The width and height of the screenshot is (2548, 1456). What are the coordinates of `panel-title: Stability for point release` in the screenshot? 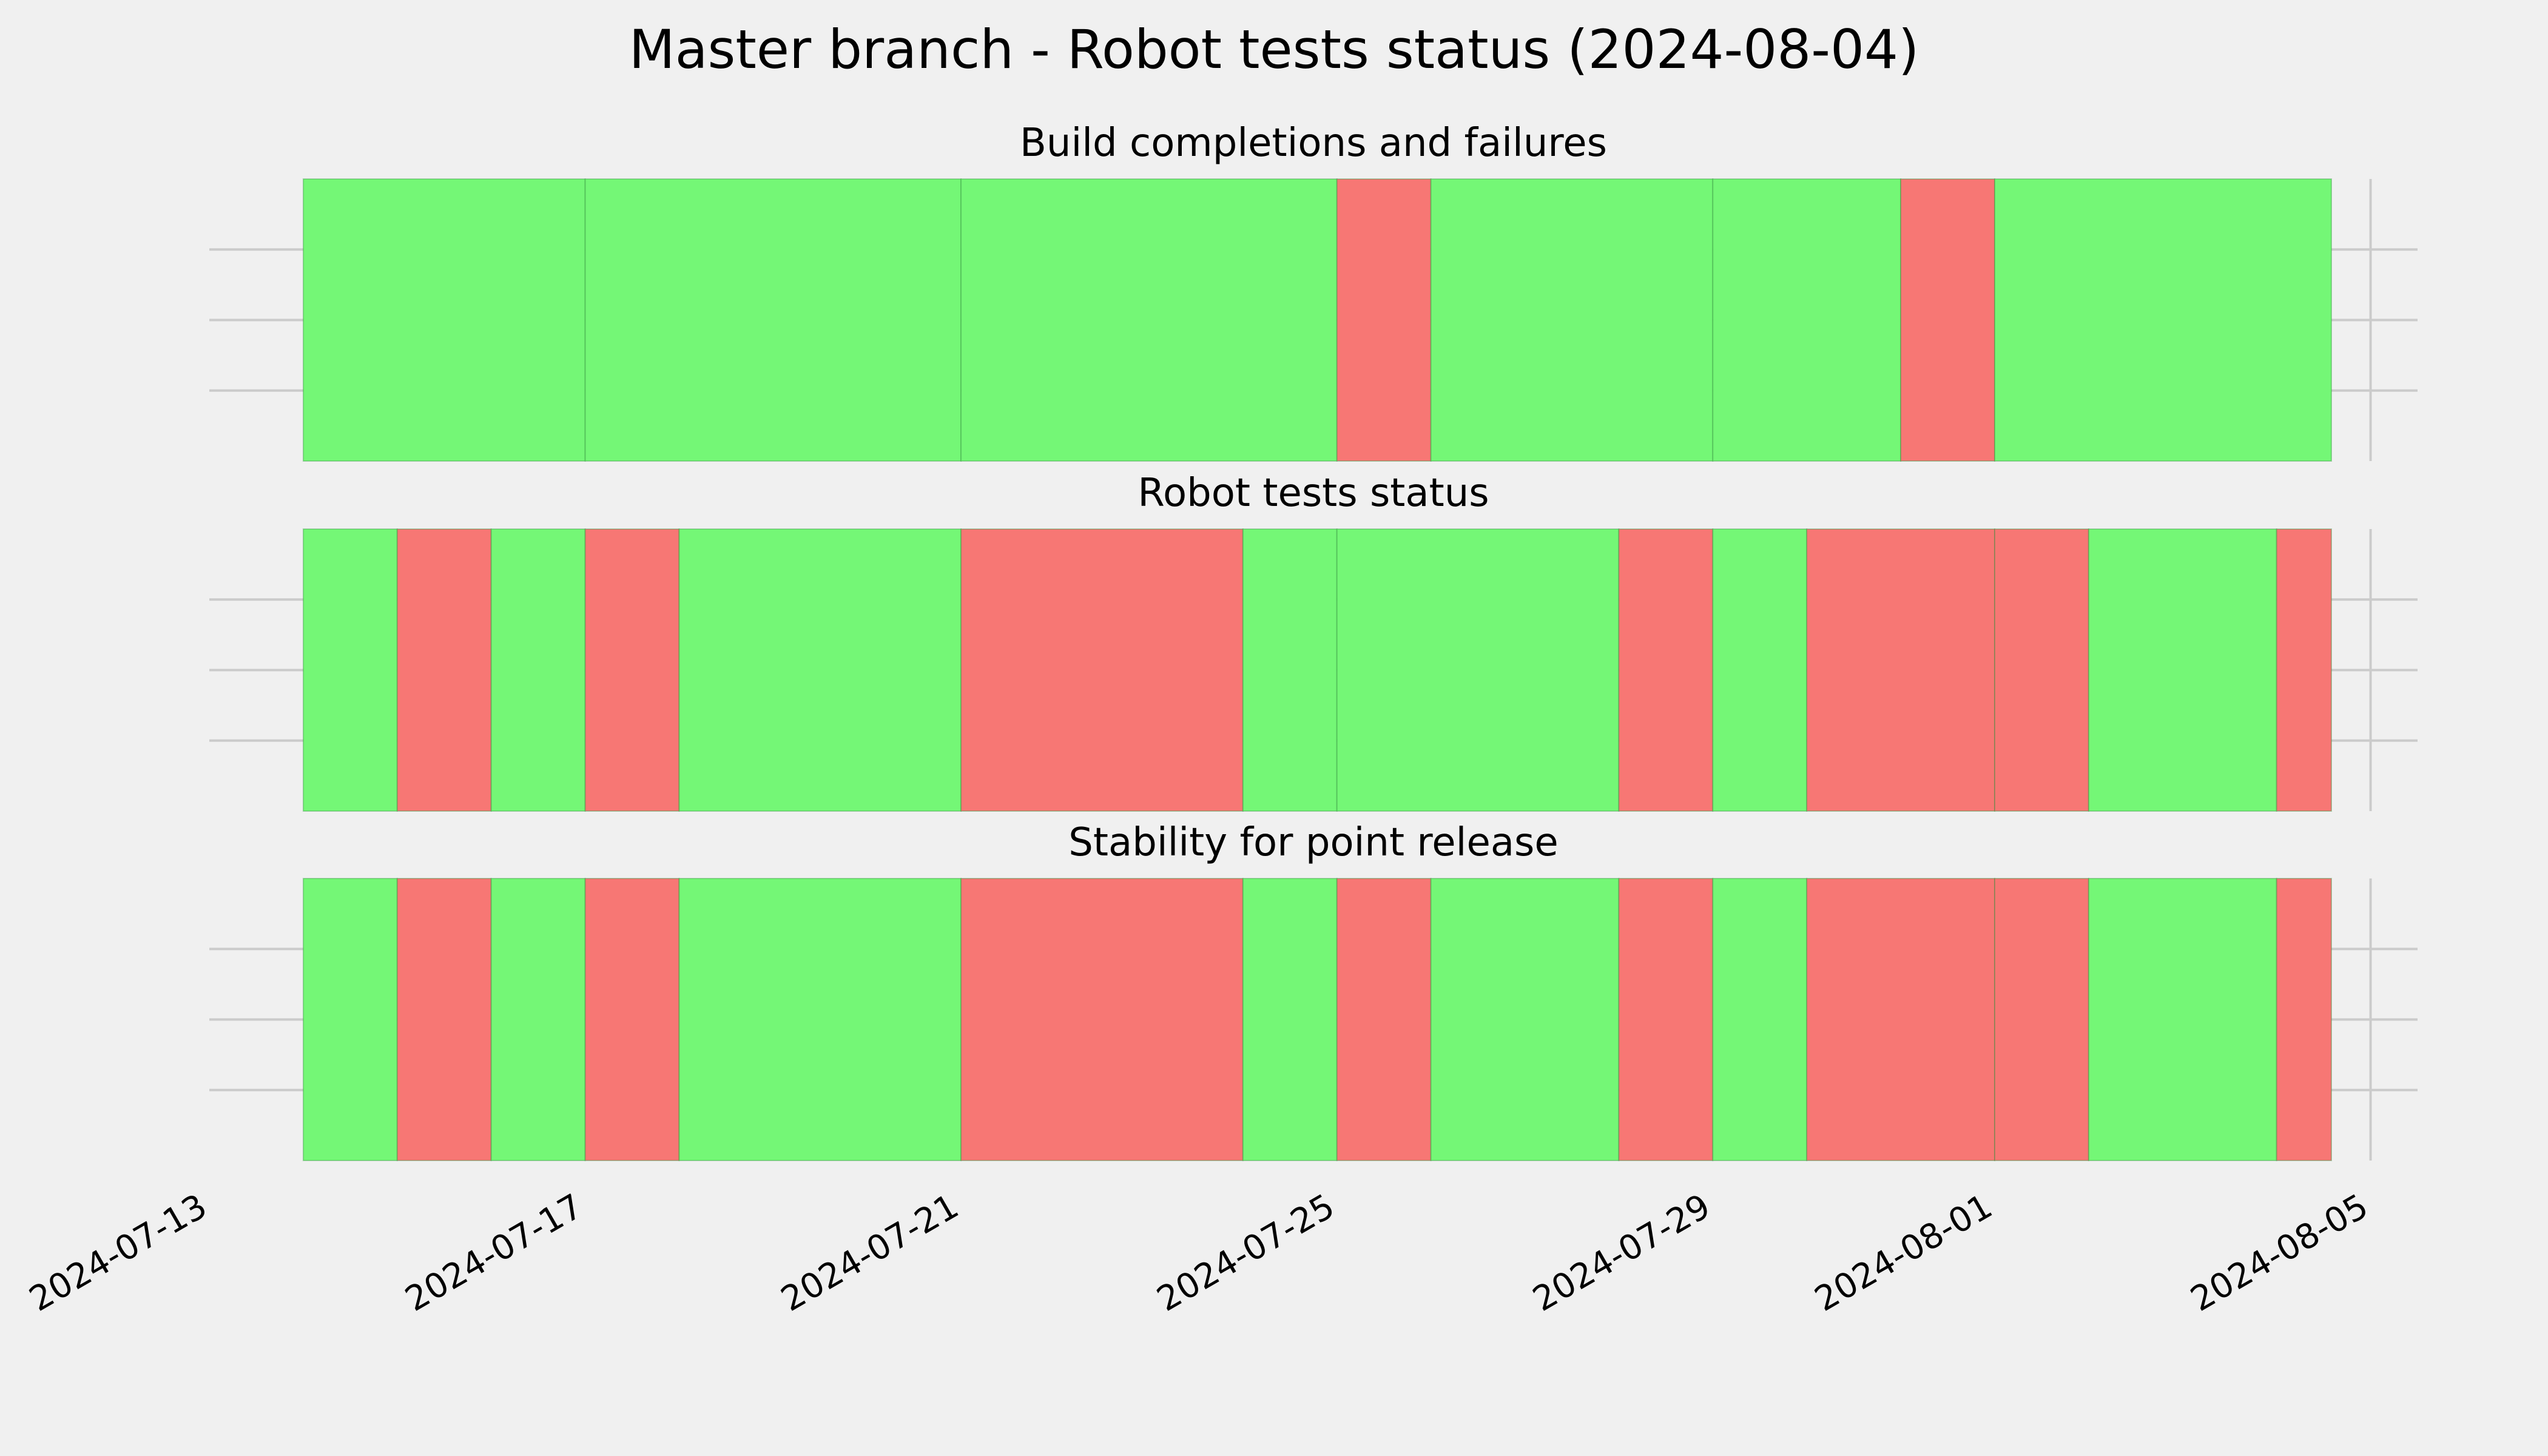 It's located at (1313, 842).